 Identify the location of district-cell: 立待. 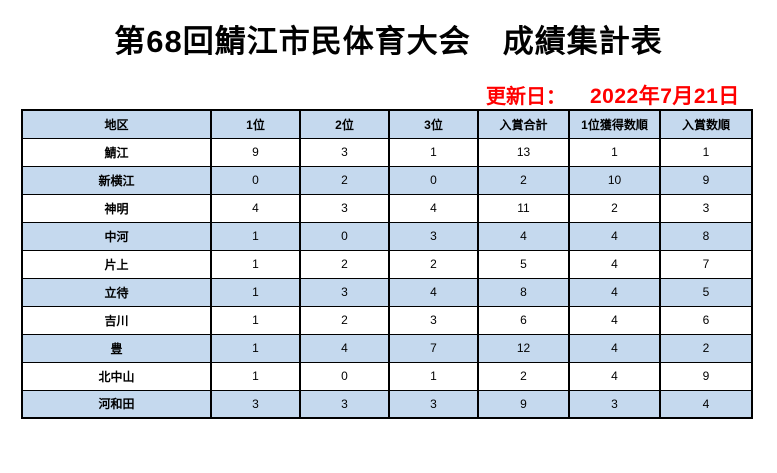
(116, 292).